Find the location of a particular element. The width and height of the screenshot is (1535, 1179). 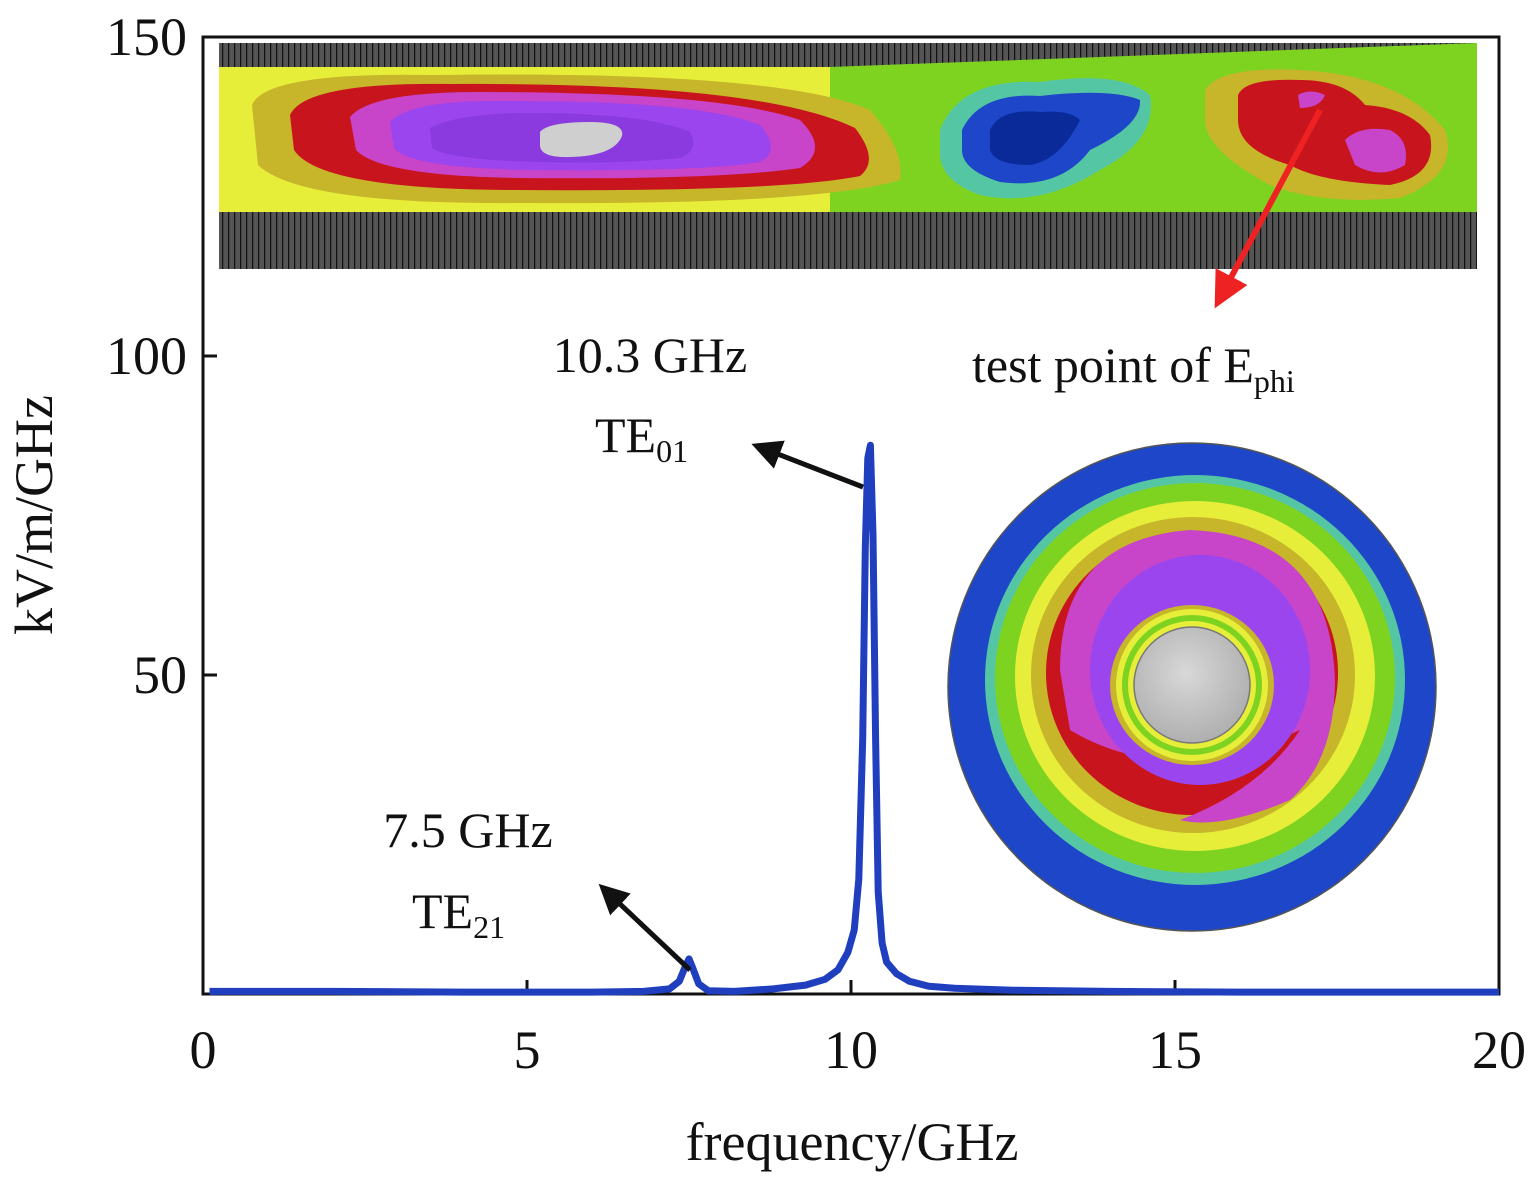

annotation-test-point: test point of Ephi is located at coordinates (1133, 368).